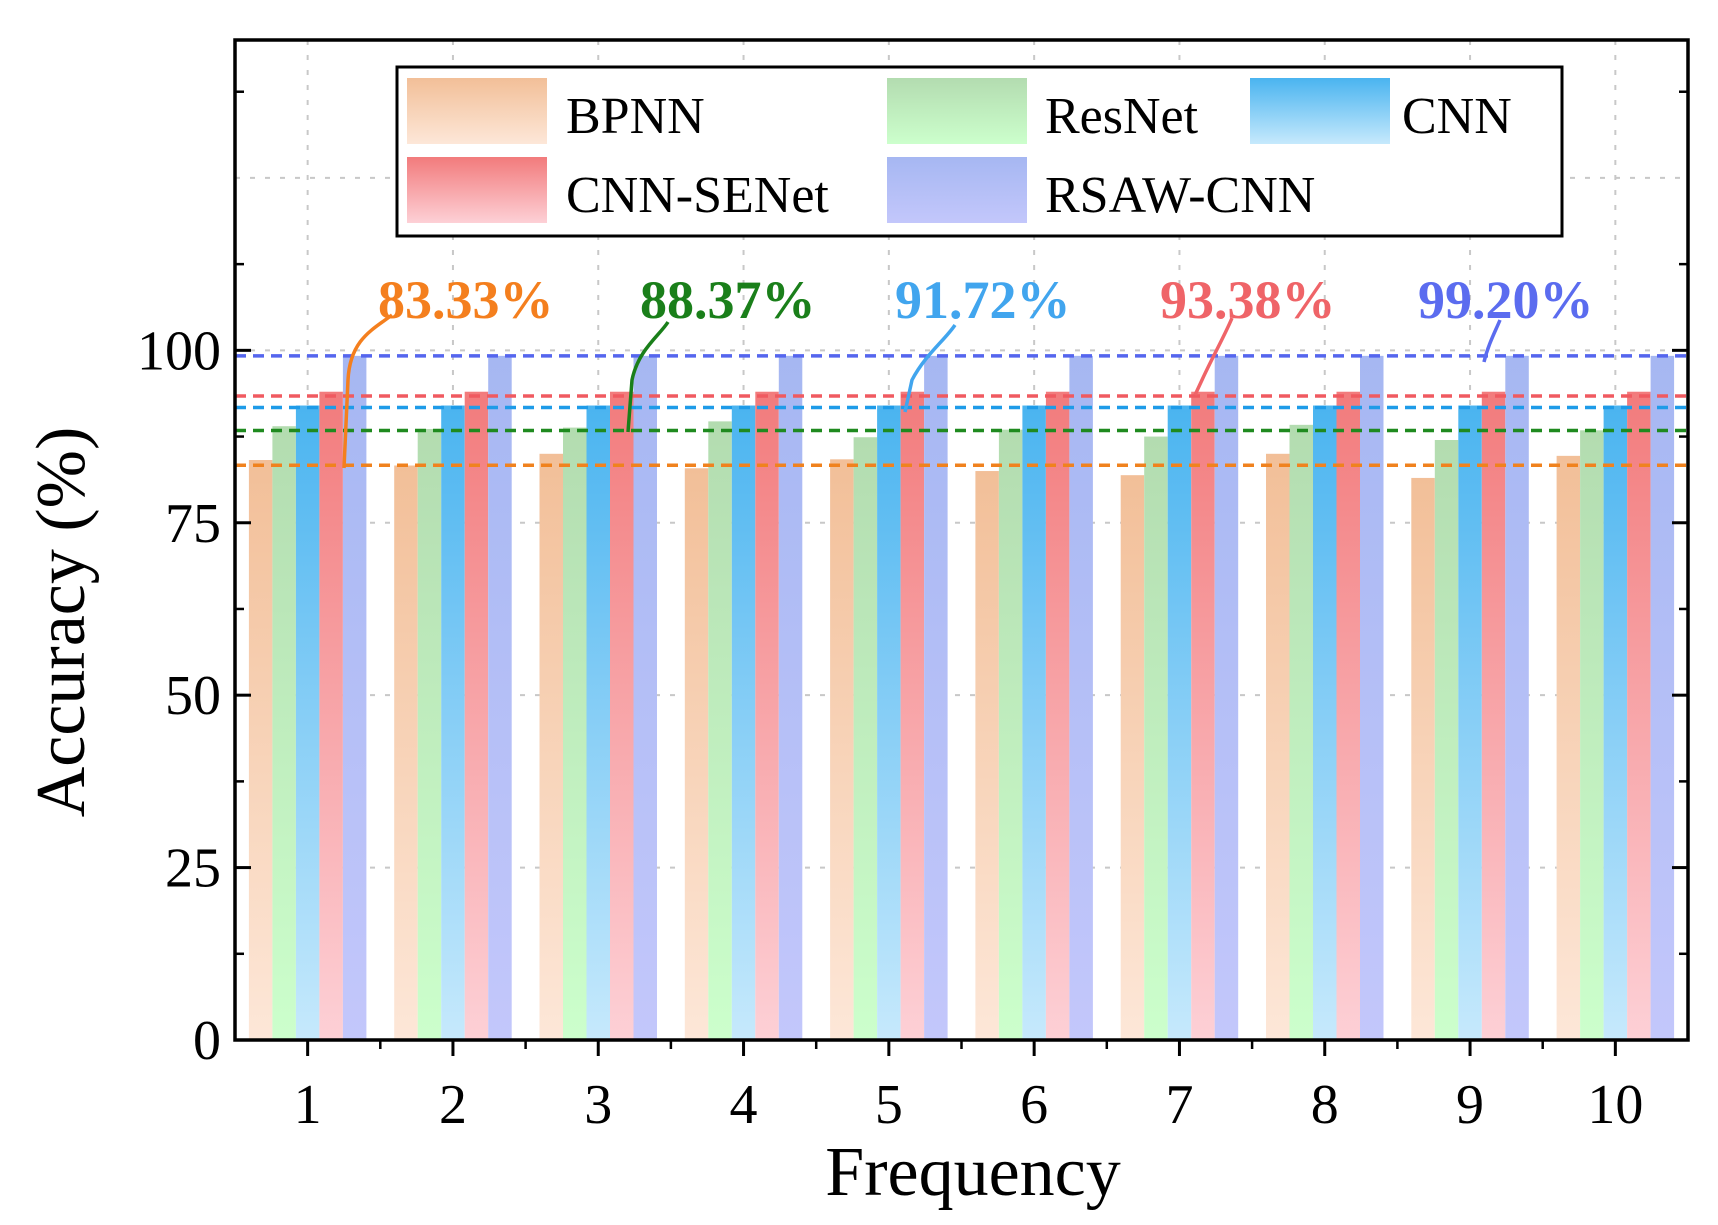 This screenshot has width=1718, height=1225. I want to click on x-tick-label: 10, so click(1615, 1105).